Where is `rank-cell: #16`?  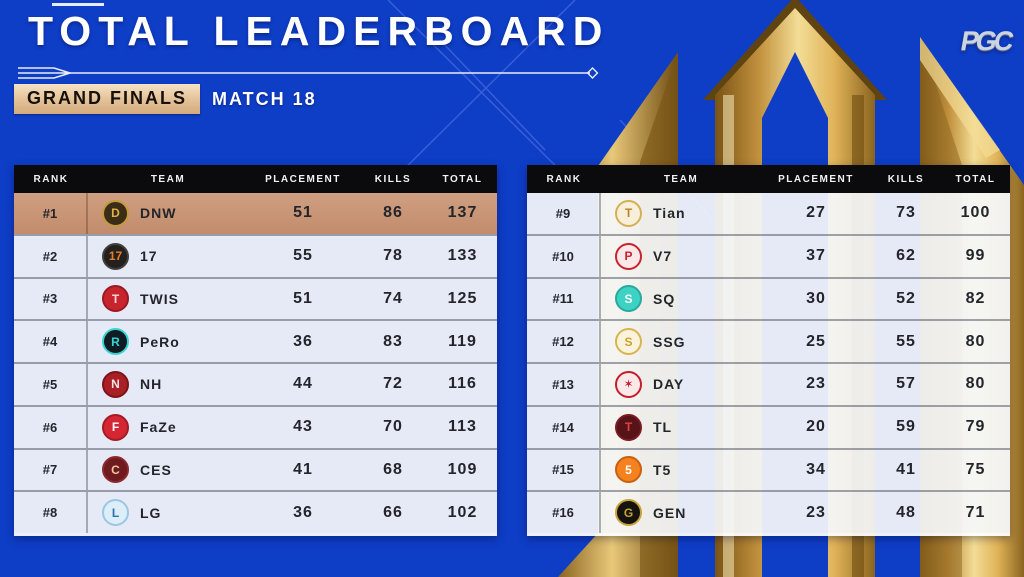
rank-cell: #16 is located at coordinates (564, 512).